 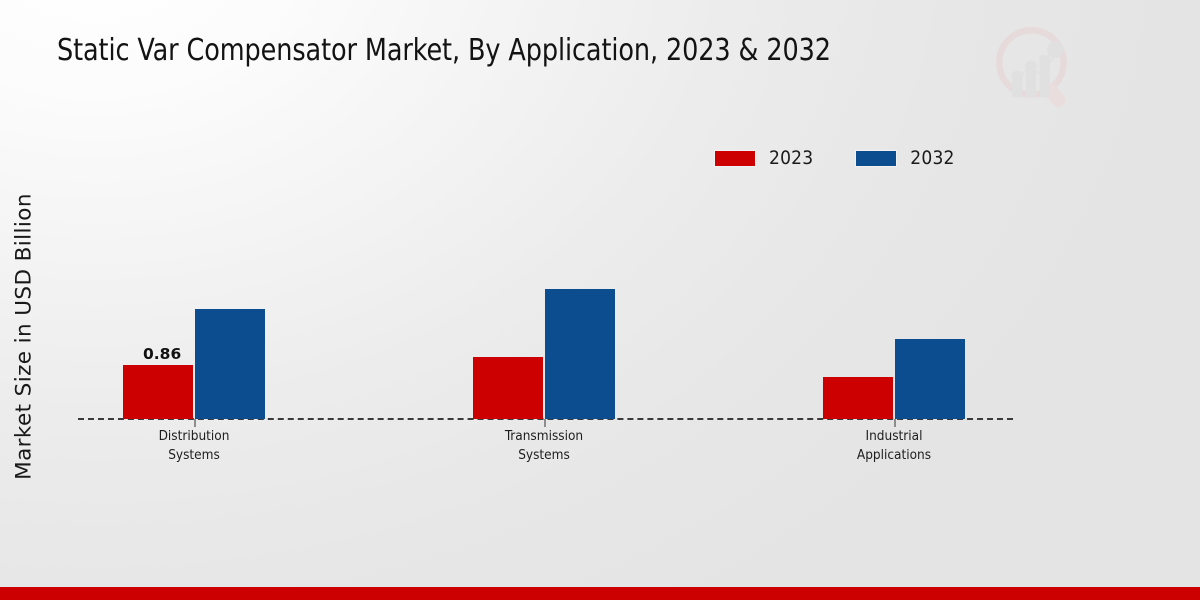 What do you see at coordinates (834, 158) in the screenshot?
I see `chart-legend: 2023 2032` at bounding box center [834, 158].